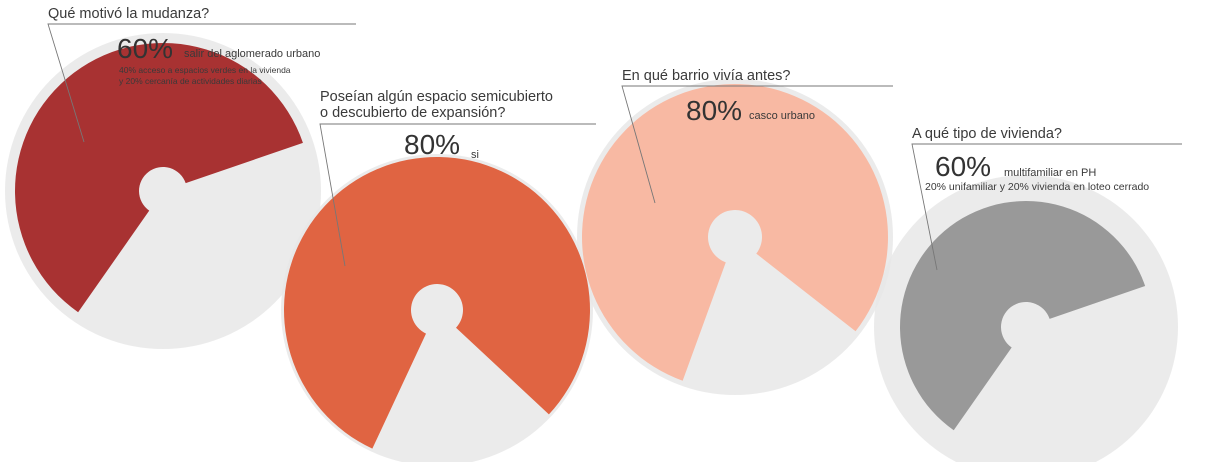  What do you see at coordinates (159, 178) in the screenshot?
I see `chart1-slice` at bounding box center [159, 178].